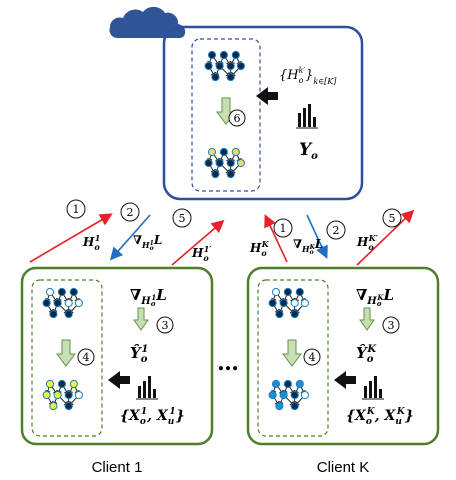 The image size is (456, 480). I want to click on step-badge-c1-1: 1, so click(76, 209).